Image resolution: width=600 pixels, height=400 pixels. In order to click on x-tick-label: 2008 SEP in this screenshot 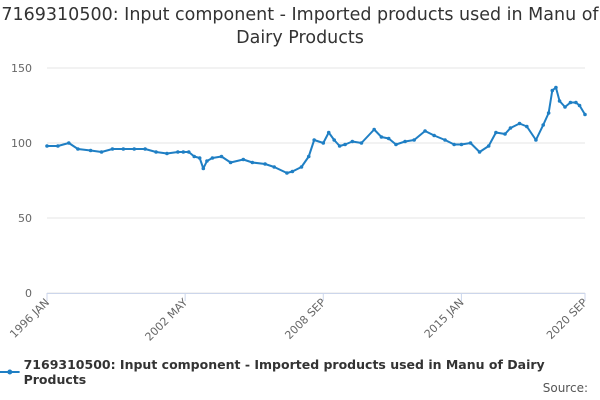, I will do `click(305, 319)`.